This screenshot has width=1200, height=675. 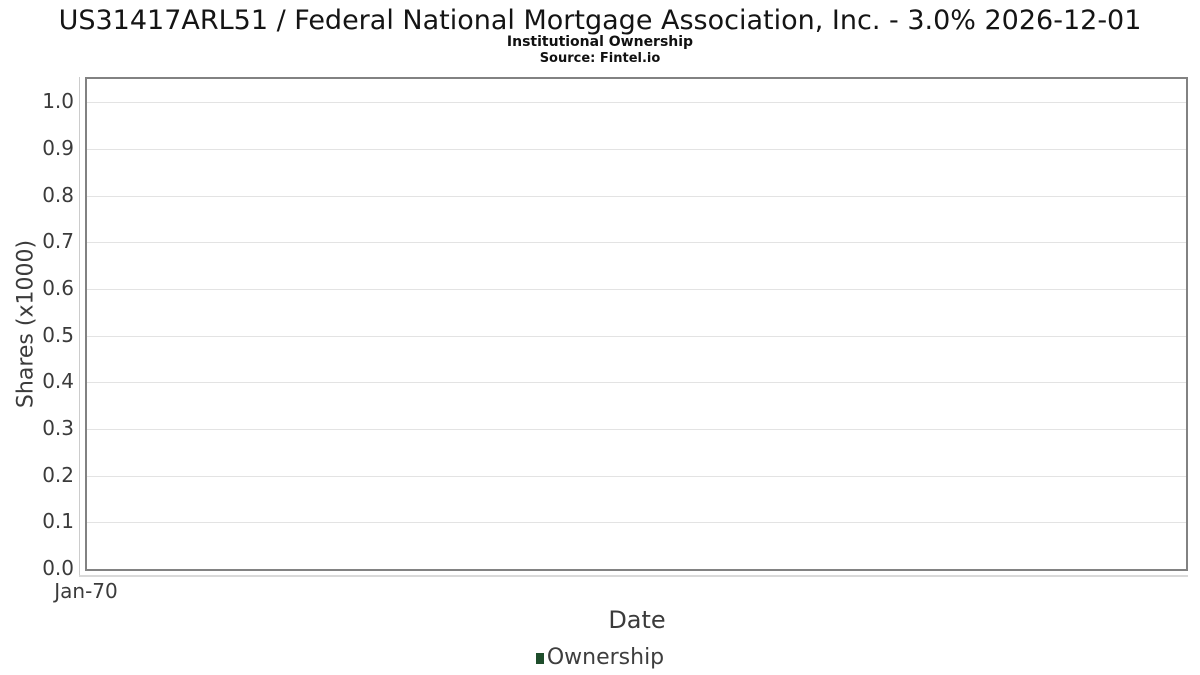 What do you see at coordinates (600, 42) in the screenshot?
I see `chart-subtitle: Institutional Ownership` at bounding box center [600, 42].